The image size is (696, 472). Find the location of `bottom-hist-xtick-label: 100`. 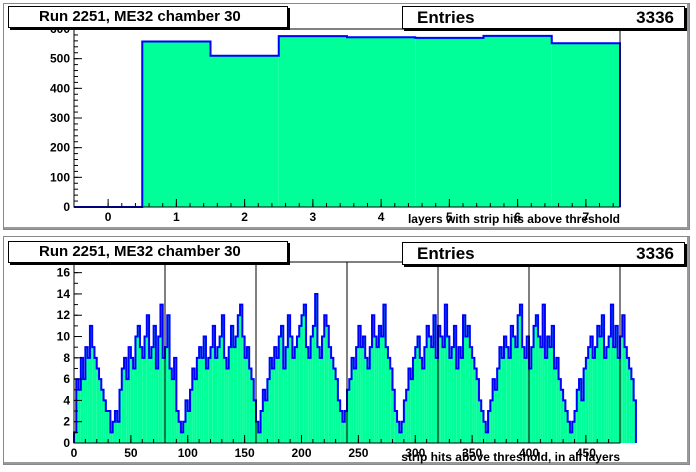

bottom-hist-xtick-label: 100 is located at coordinates (188, 453).